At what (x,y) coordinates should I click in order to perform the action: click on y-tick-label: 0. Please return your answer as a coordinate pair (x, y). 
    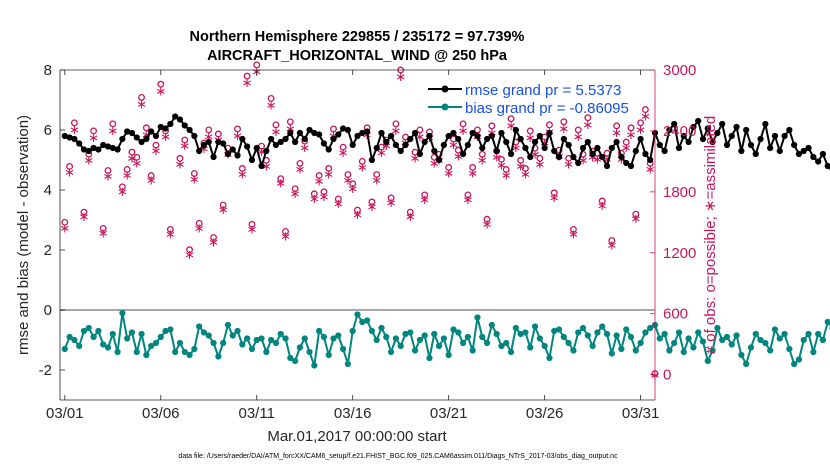
    Looking at the image, I should click on (48, 310).